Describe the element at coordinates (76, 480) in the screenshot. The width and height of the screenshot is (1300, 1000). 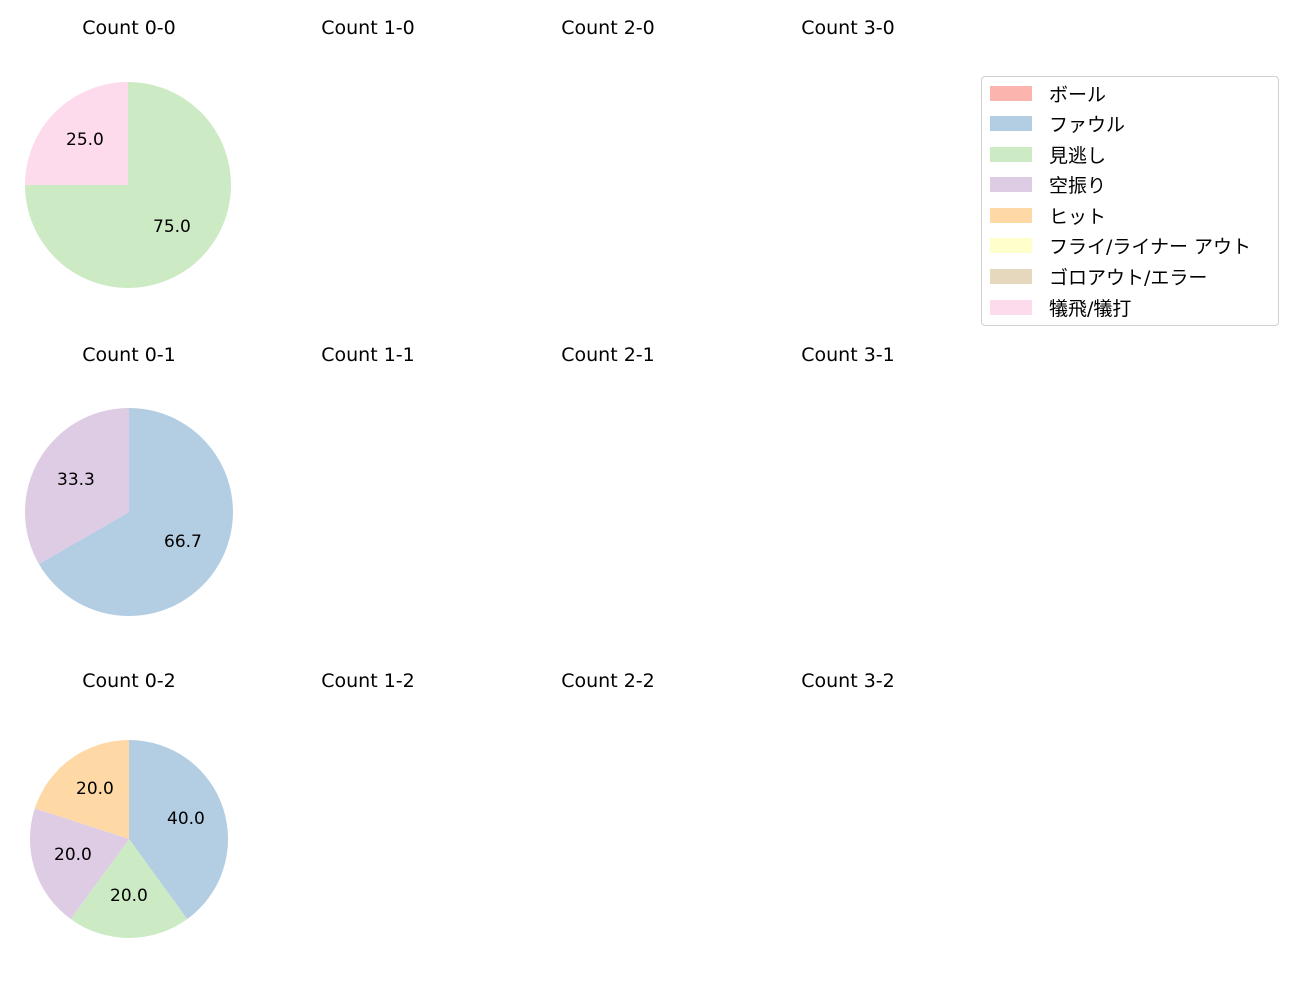
I see `pct-label: 33.3` at that location.